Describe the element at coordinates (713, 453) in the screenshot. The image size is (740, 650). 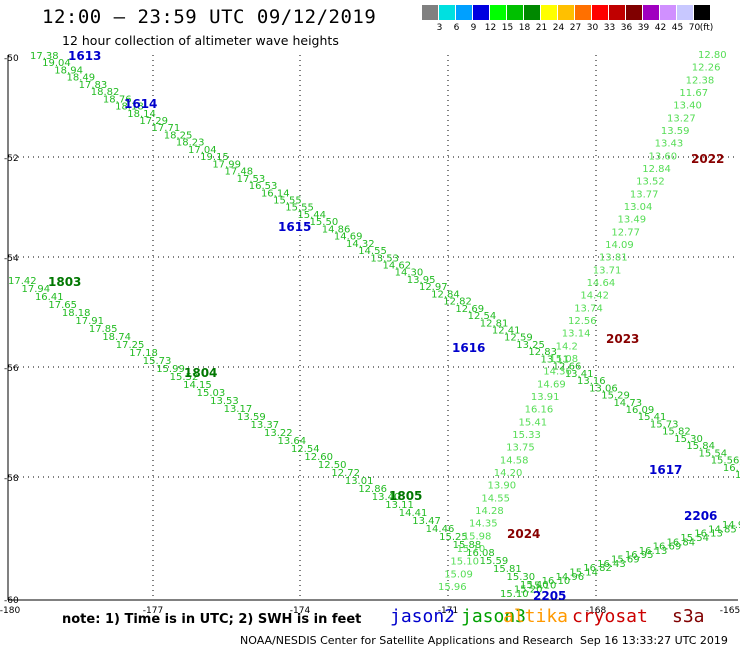
I see `swh-value: 15.54` at that location.